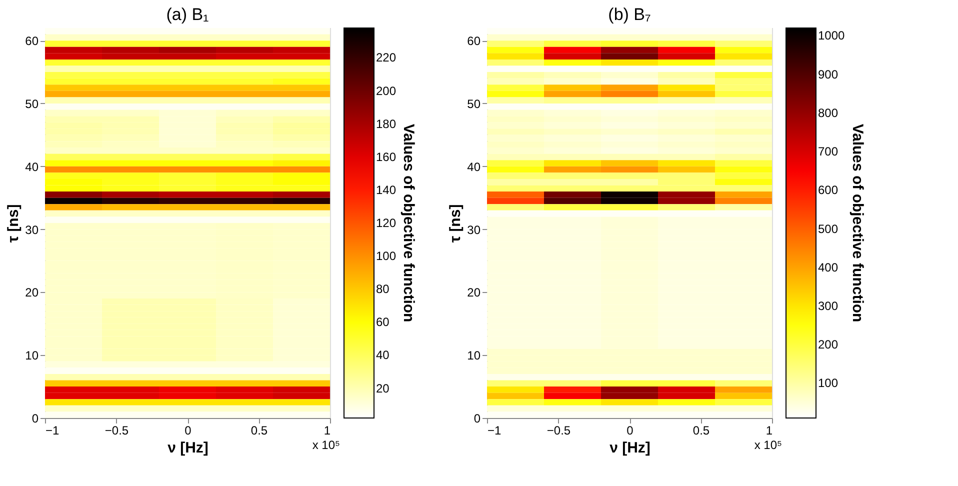  What do you see at coordinates (828, 113) in the screenshot?
I see `color-bar-label: 800` at bounding box center [828, 113].